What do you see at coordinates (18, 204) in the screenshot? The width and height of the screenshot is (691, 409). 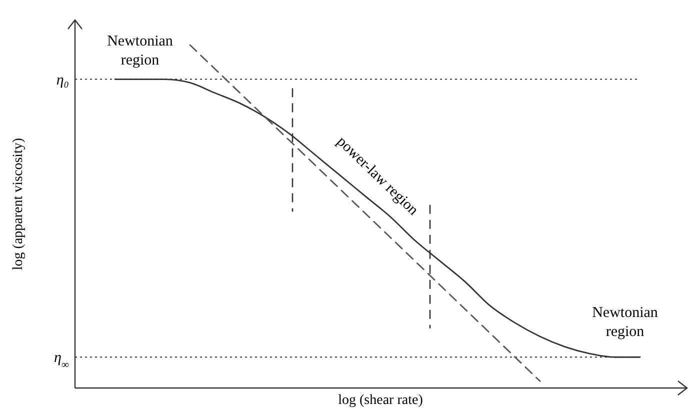 I see `y-axis-title: log (apparent viscosity)` at bounding box center [18, 204].